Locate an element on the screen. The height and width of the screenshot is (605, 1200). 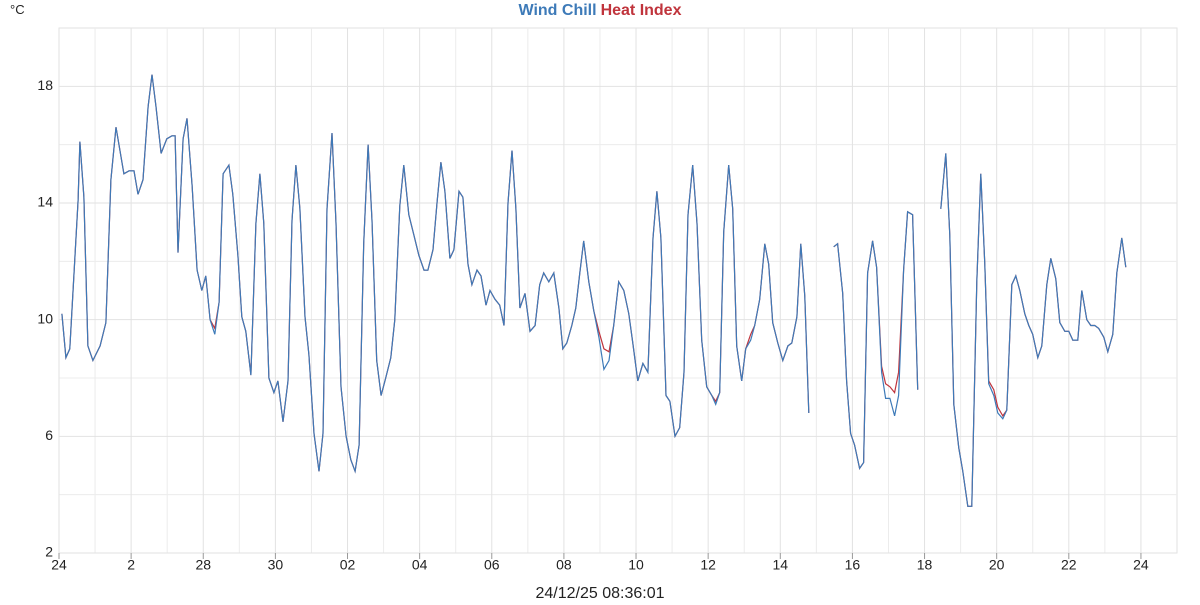
y-tick-label: 18 is located at coordinates (45, 85).